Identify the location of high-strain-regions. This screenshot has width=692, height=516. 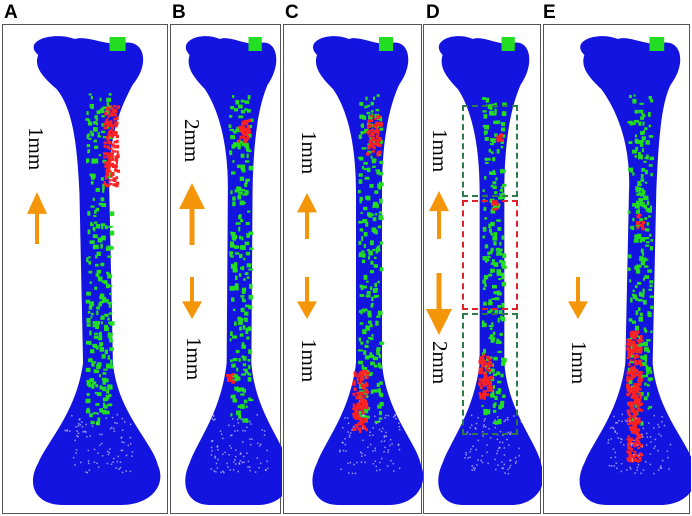
(239, 251).